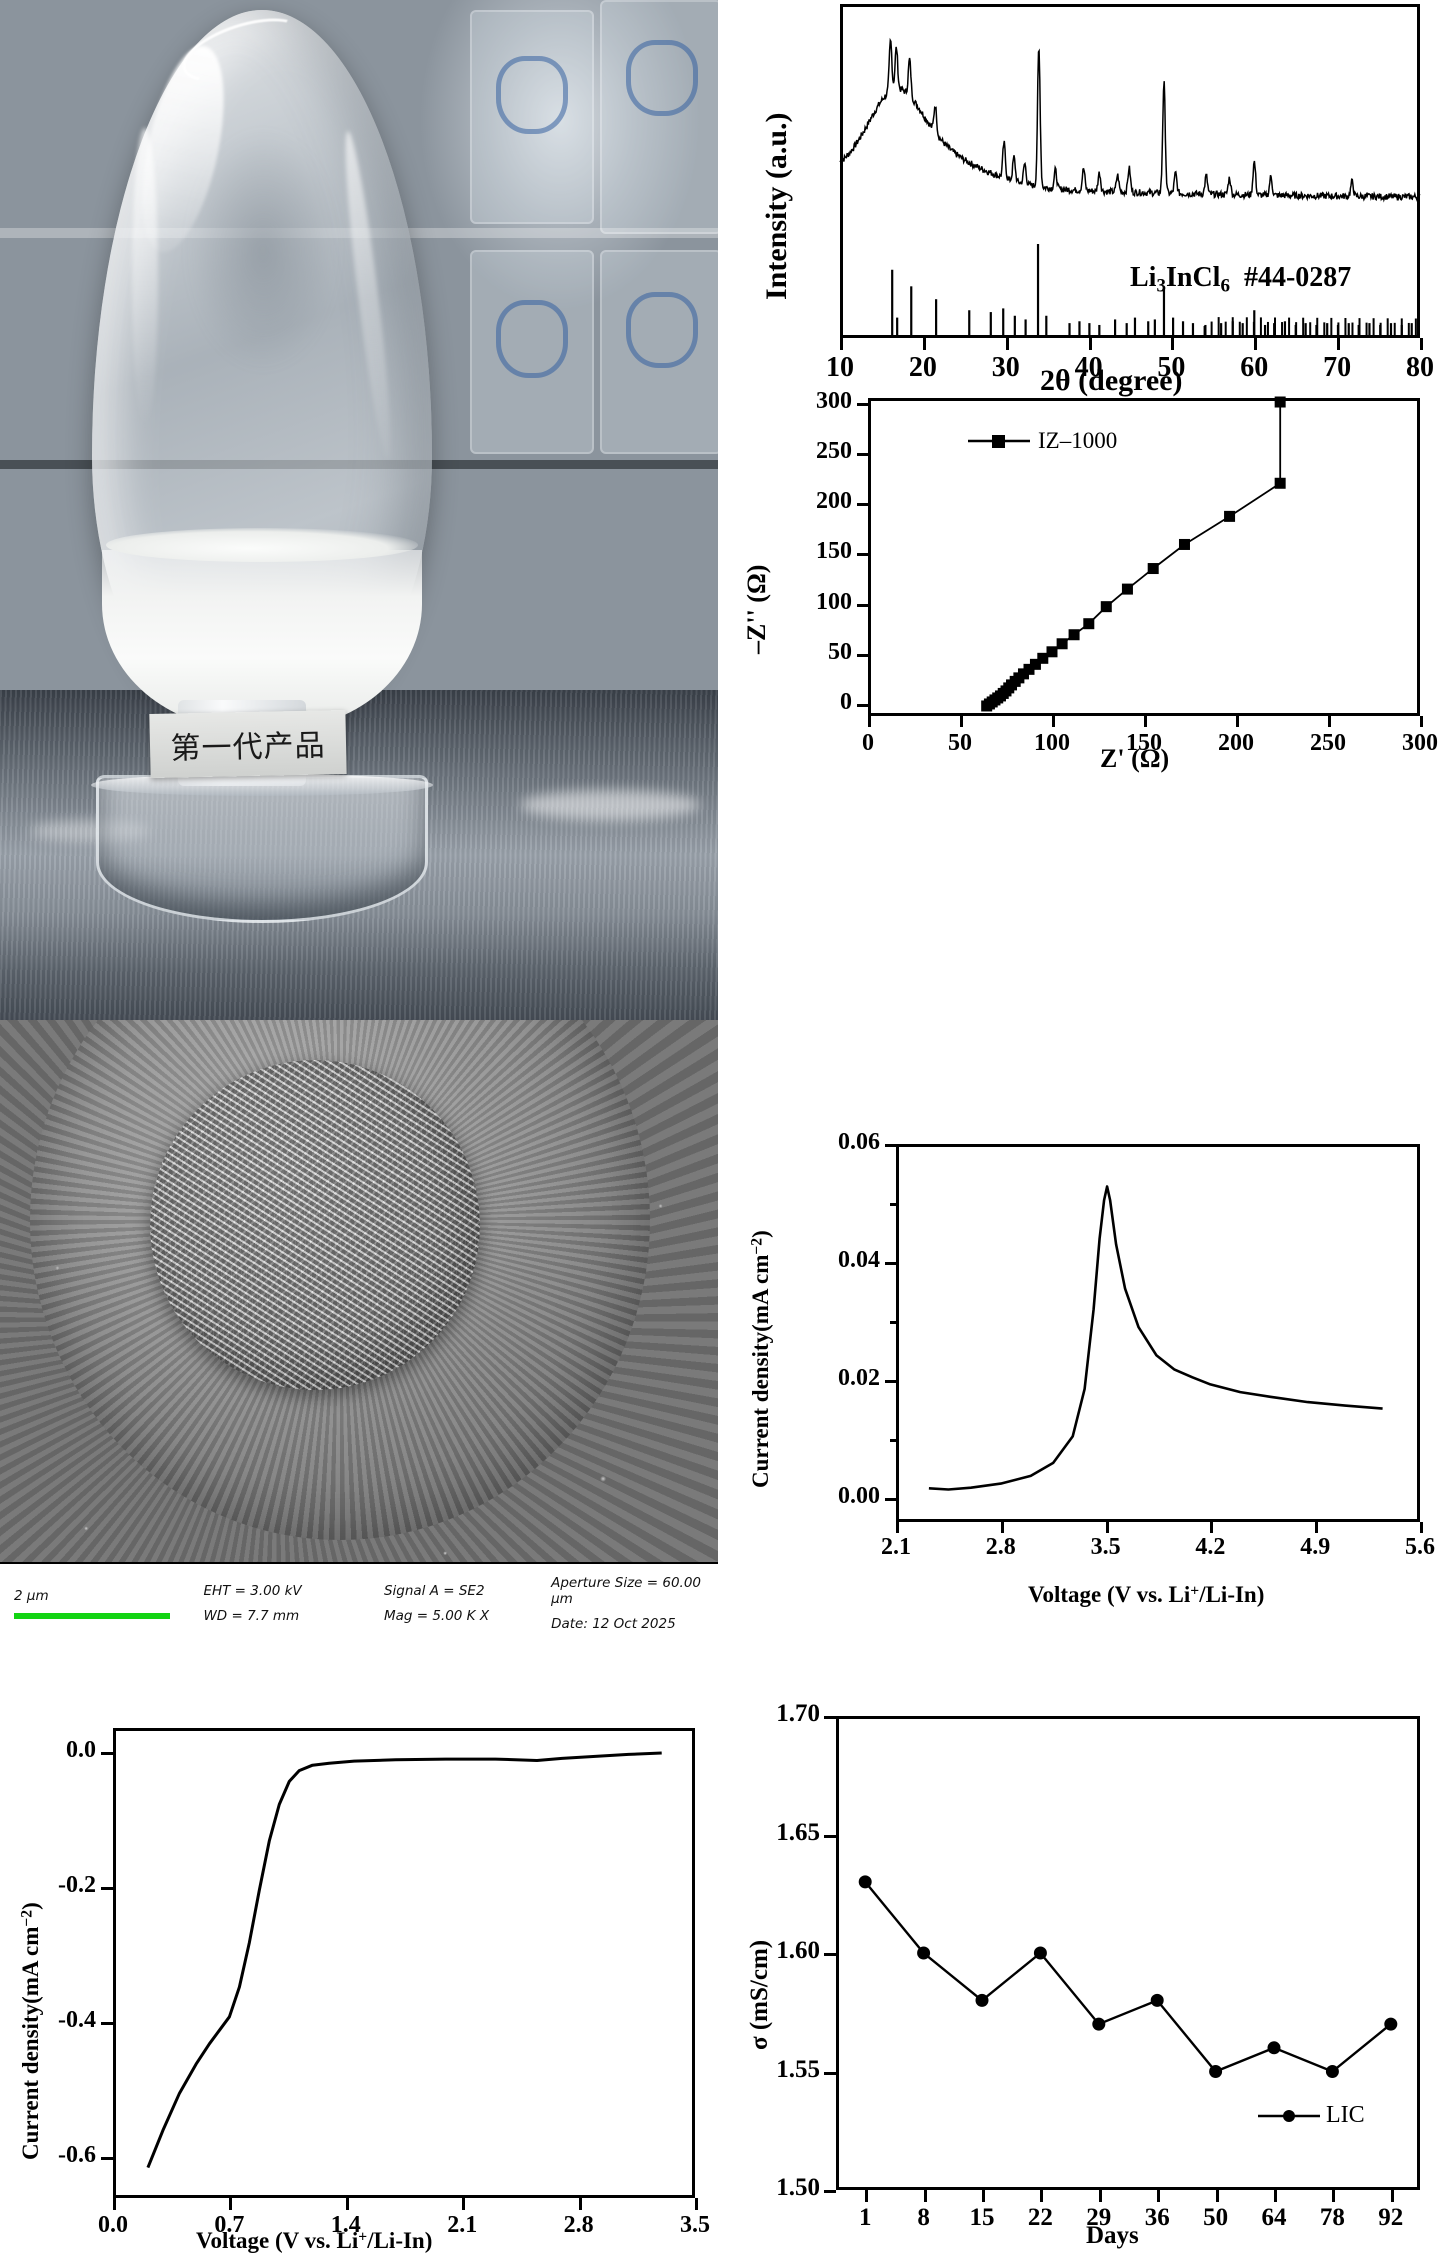  I want to click on axis-tick-label: 200, so click(1236, 743).